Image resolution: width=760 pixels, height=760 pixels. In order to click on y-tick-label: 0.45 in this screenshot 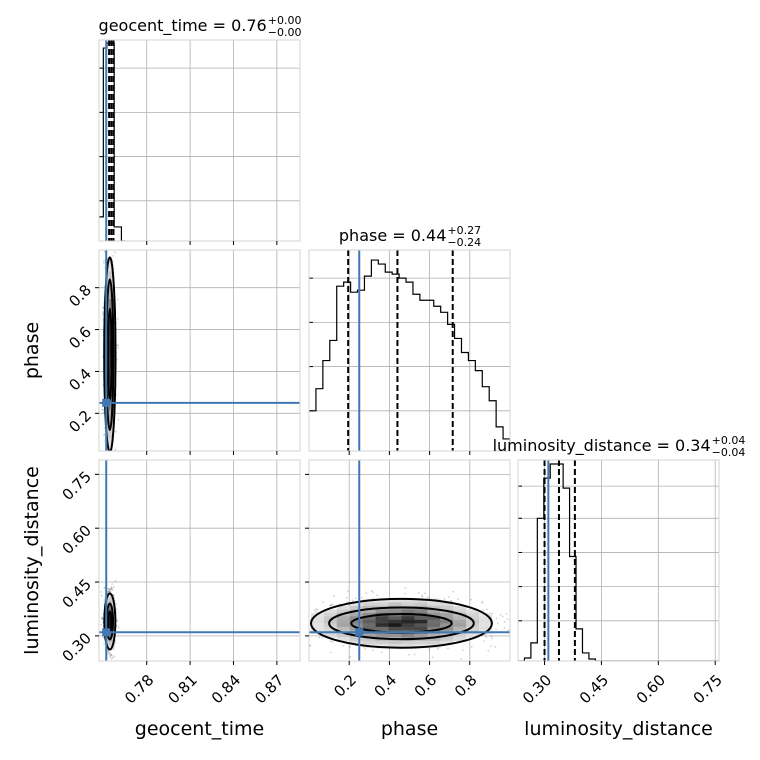, I will do `click(77, 593)`.